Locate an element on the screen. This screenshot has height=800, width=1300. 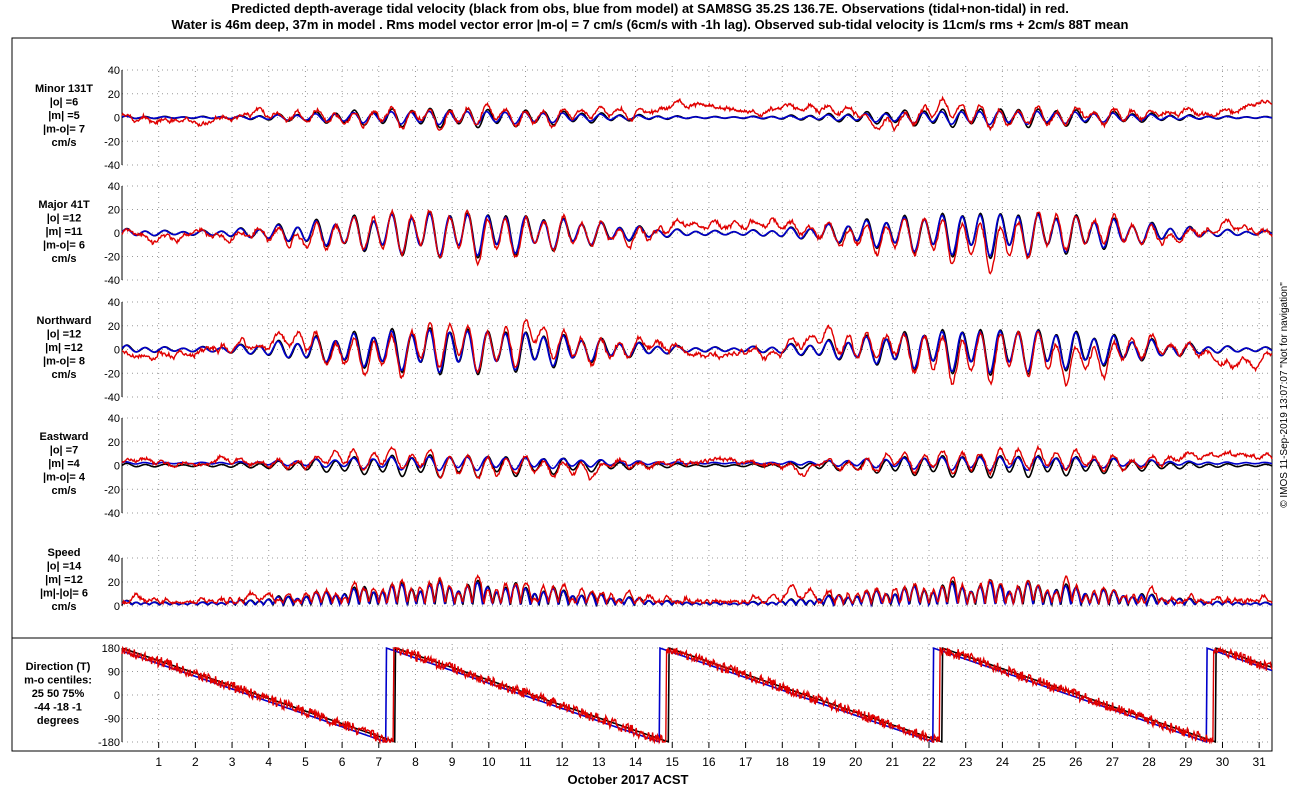
x-tick-label: 23 is located at coordinates (966, 762).